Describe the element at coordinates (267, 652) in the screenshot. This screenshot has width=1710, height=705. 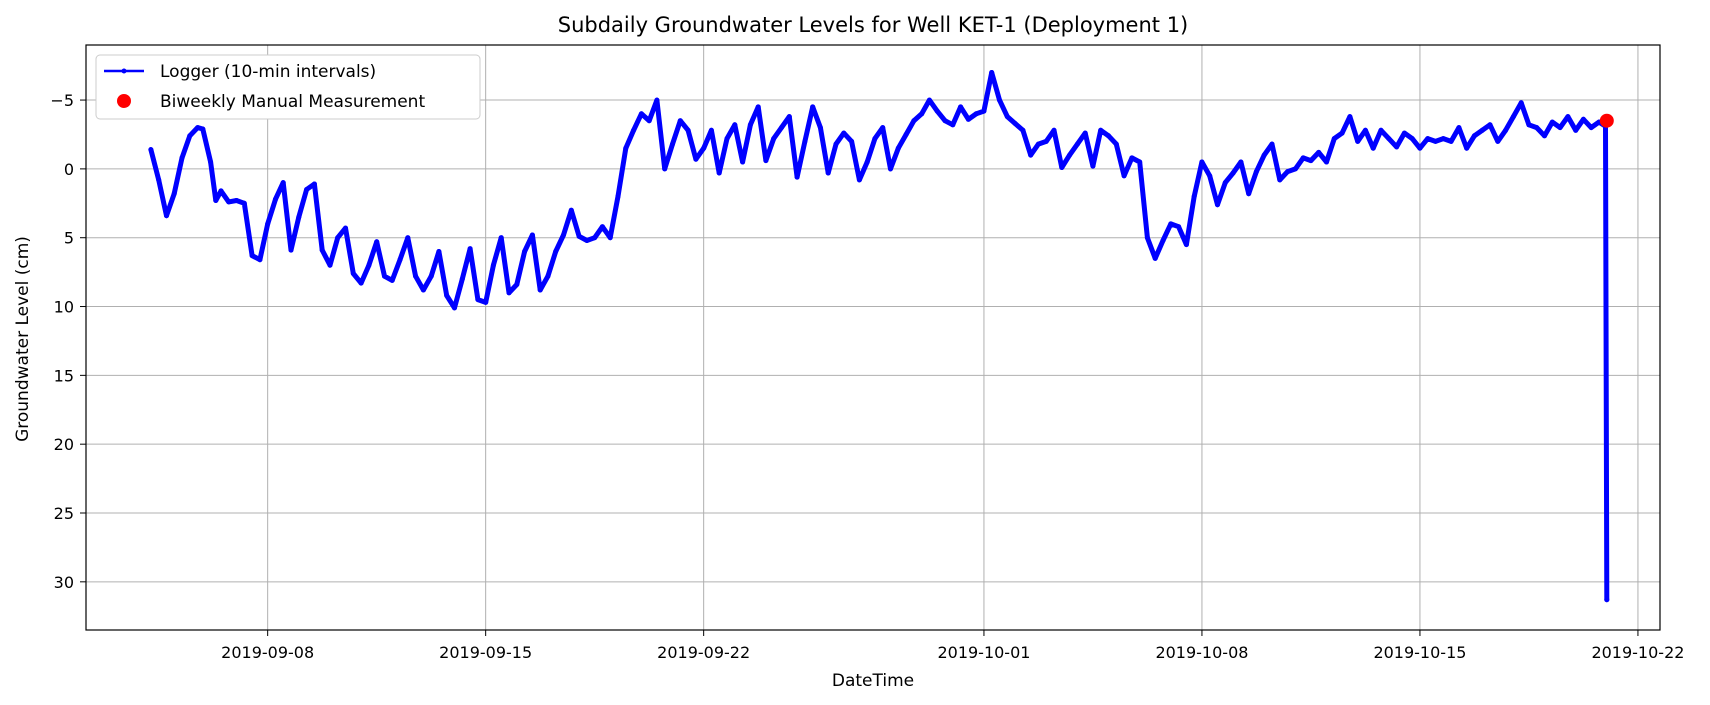
I see `x-tick-label: 2019-09-08` at that location.